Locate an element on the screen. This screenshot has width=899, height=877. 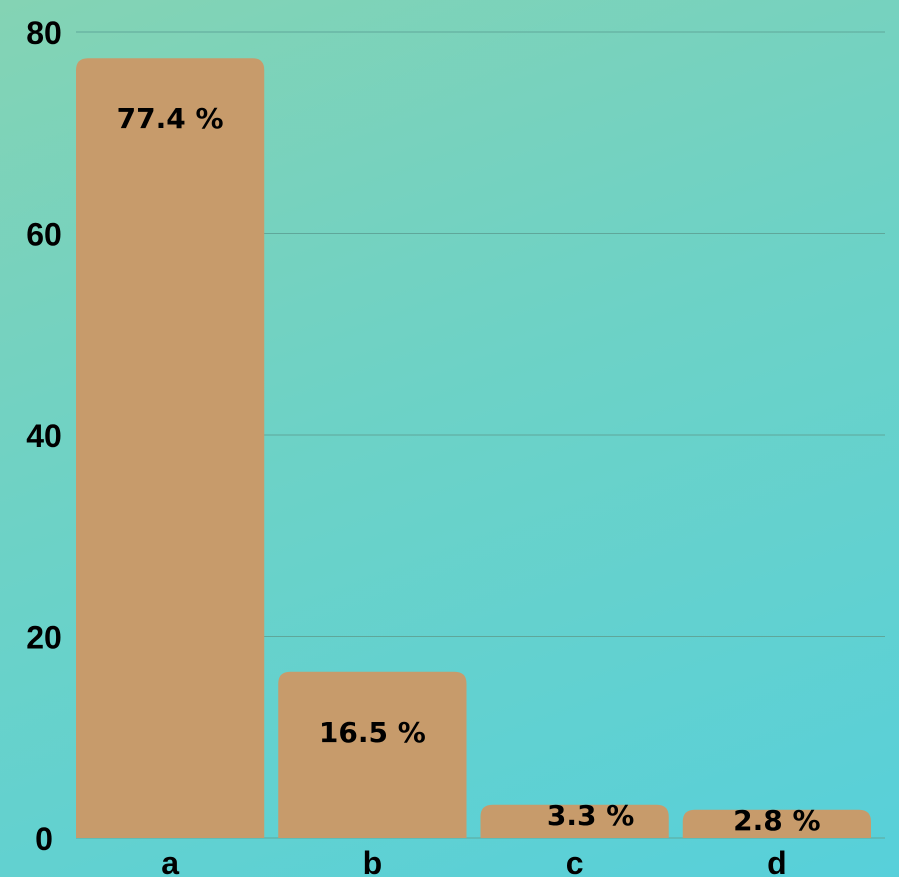
x-axis: a b c d is located at coordinates (473, 861).